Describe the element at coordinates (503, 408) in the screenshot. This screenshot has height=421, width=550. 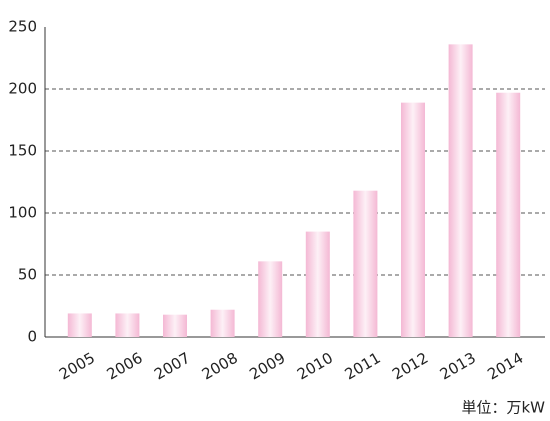
I see `unit-label: 単位：万kW` at that location.